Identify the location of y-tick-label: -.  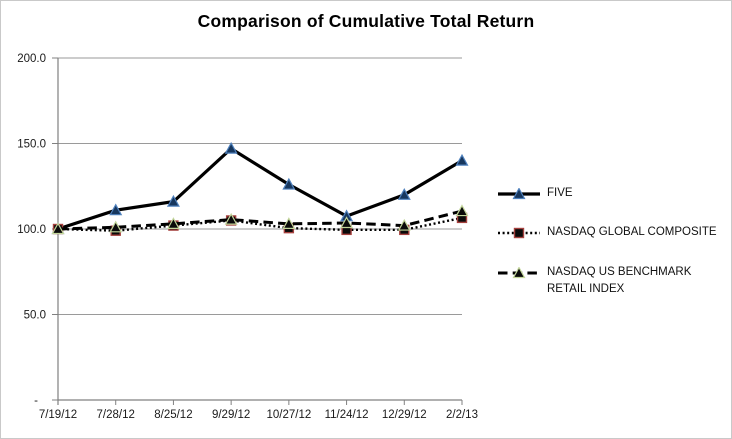
(36, 401).